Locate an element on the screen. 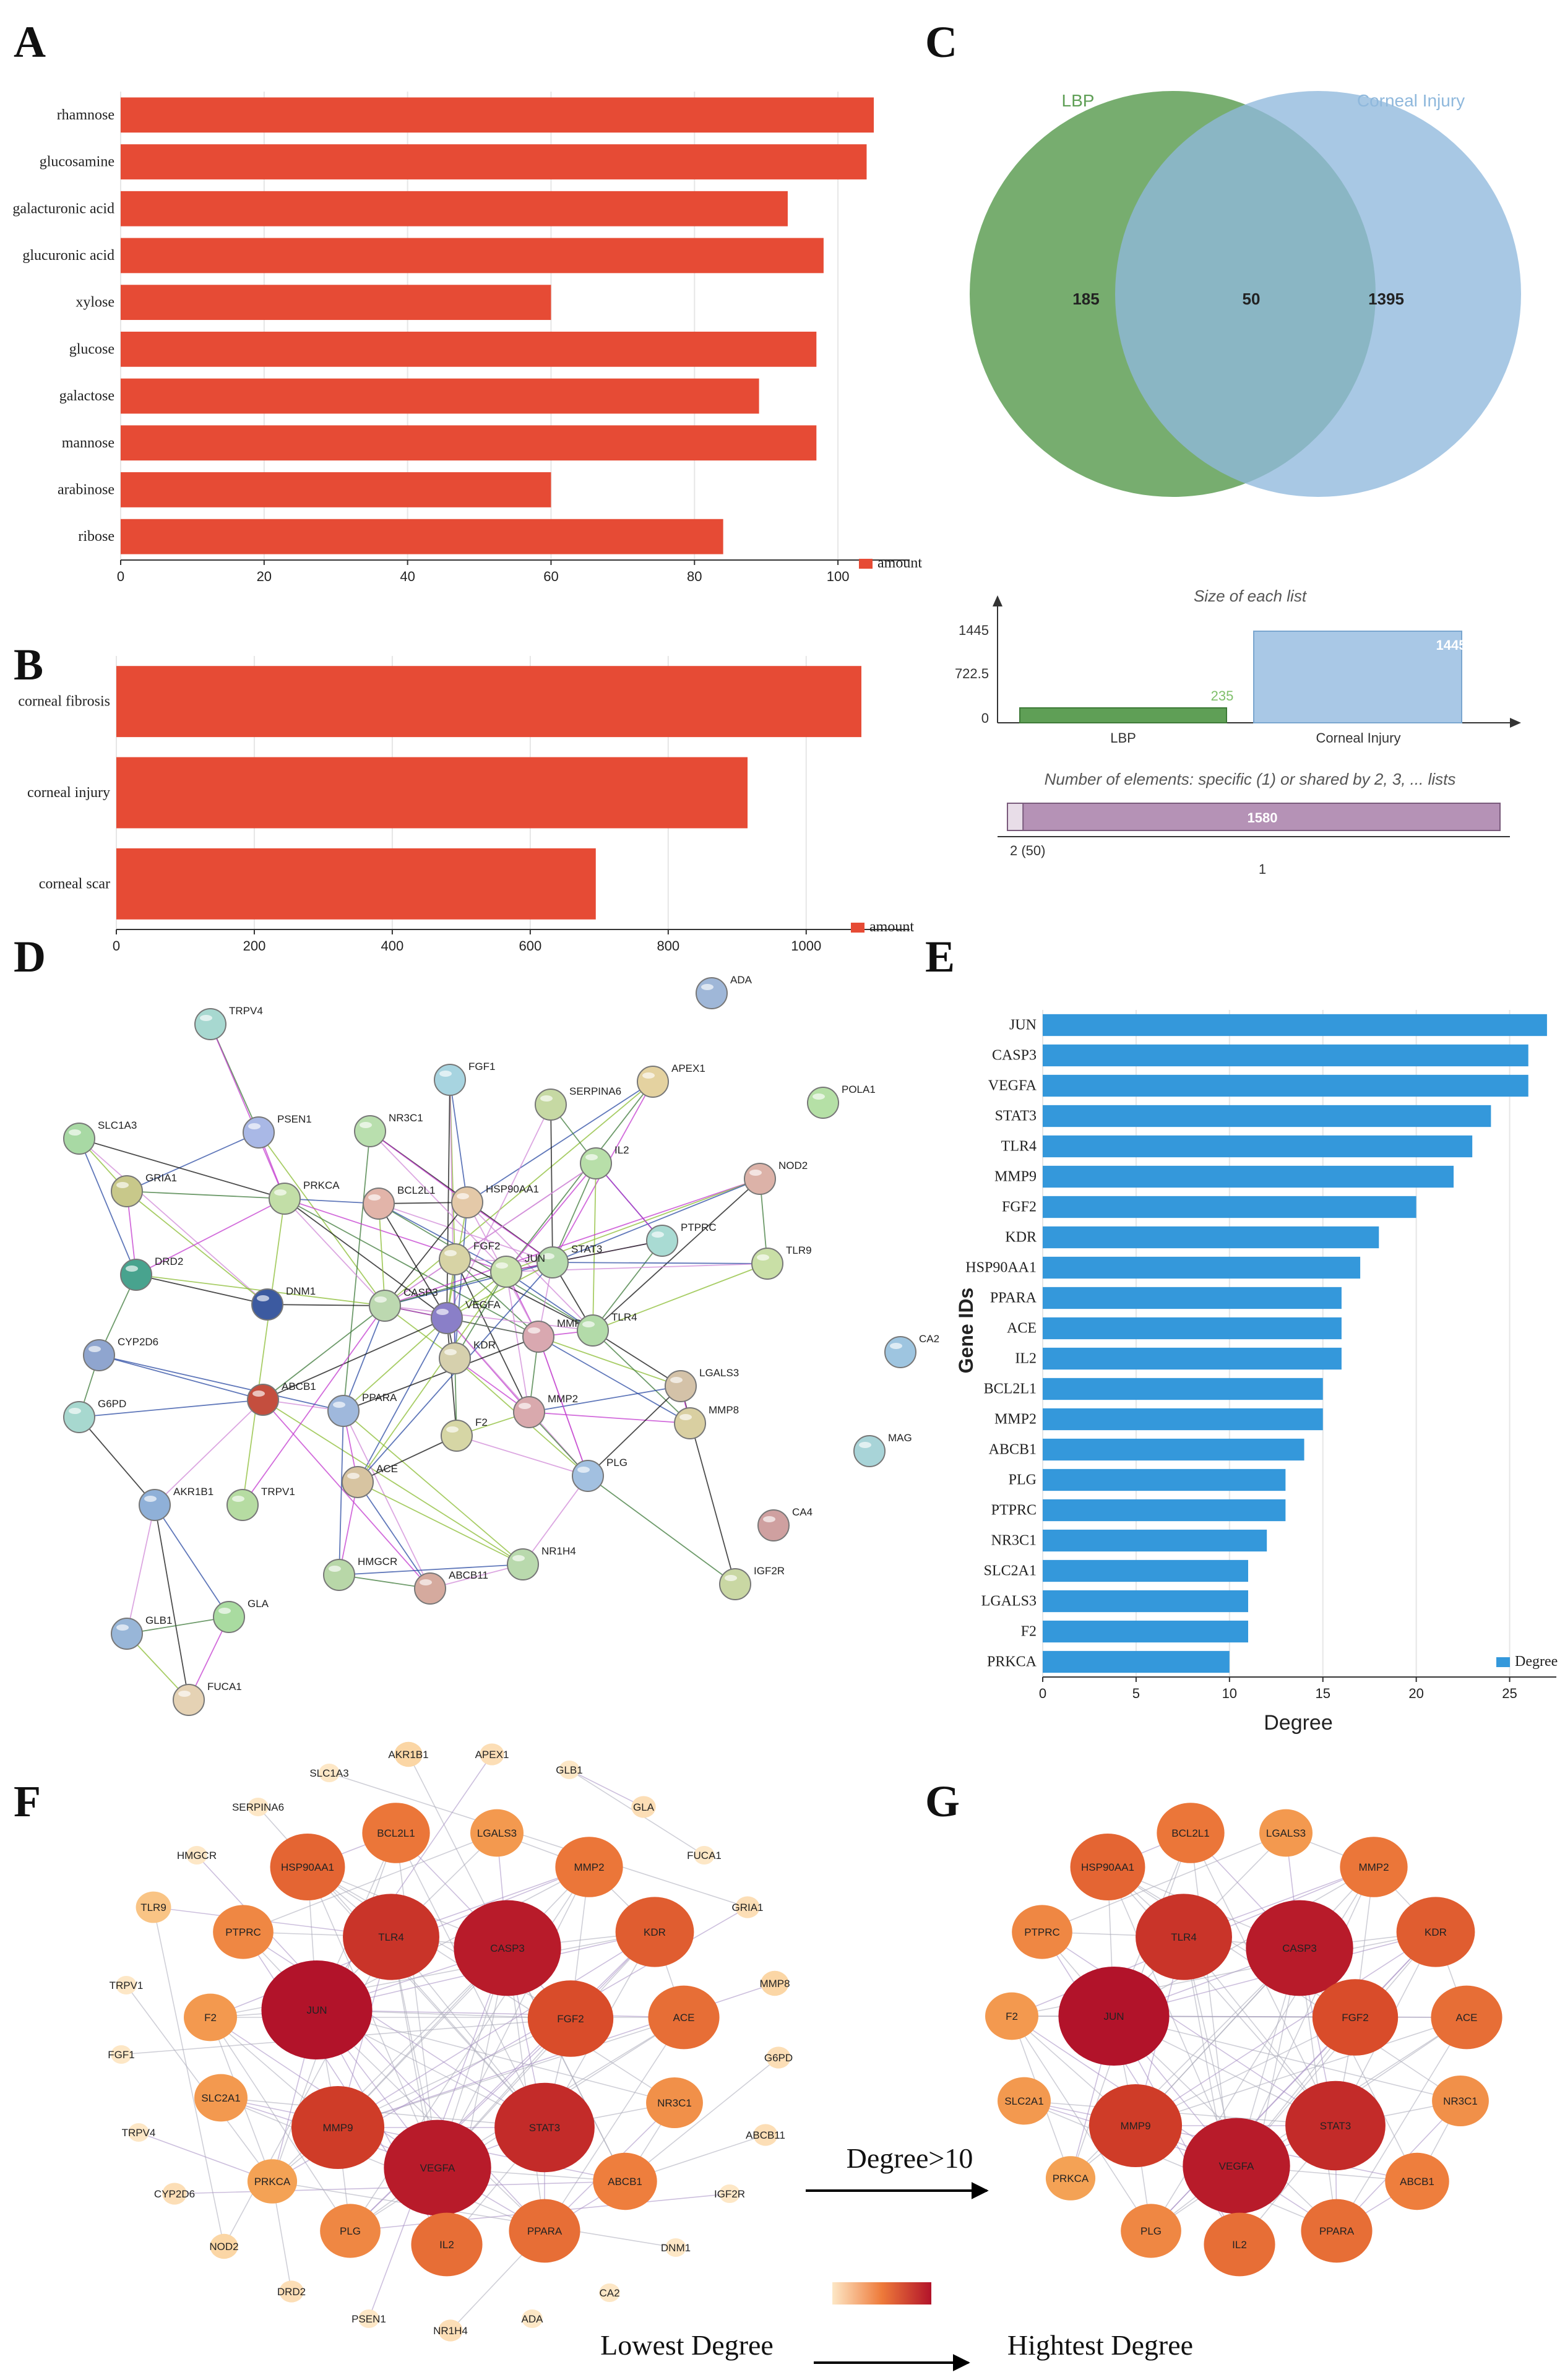  node-cyp2d6 is located at coordinates (99, 1355).